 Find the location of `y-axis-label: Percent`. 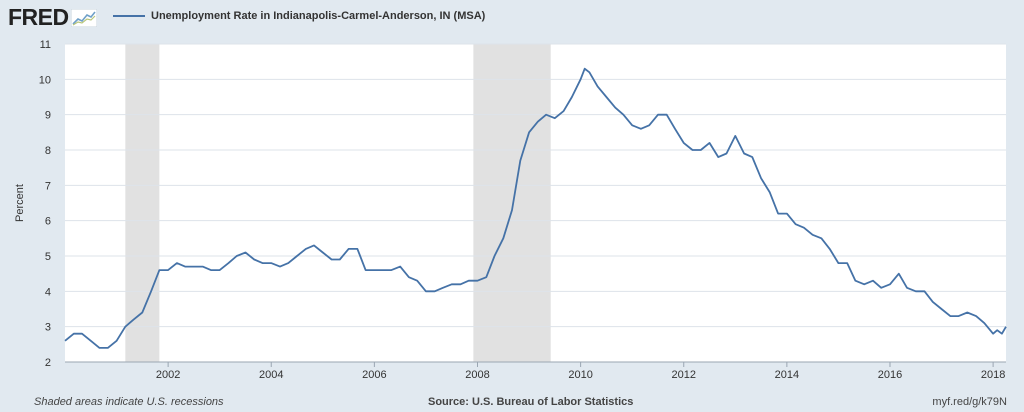

y-axis-label: Percent is located at coordinates (20, 203).